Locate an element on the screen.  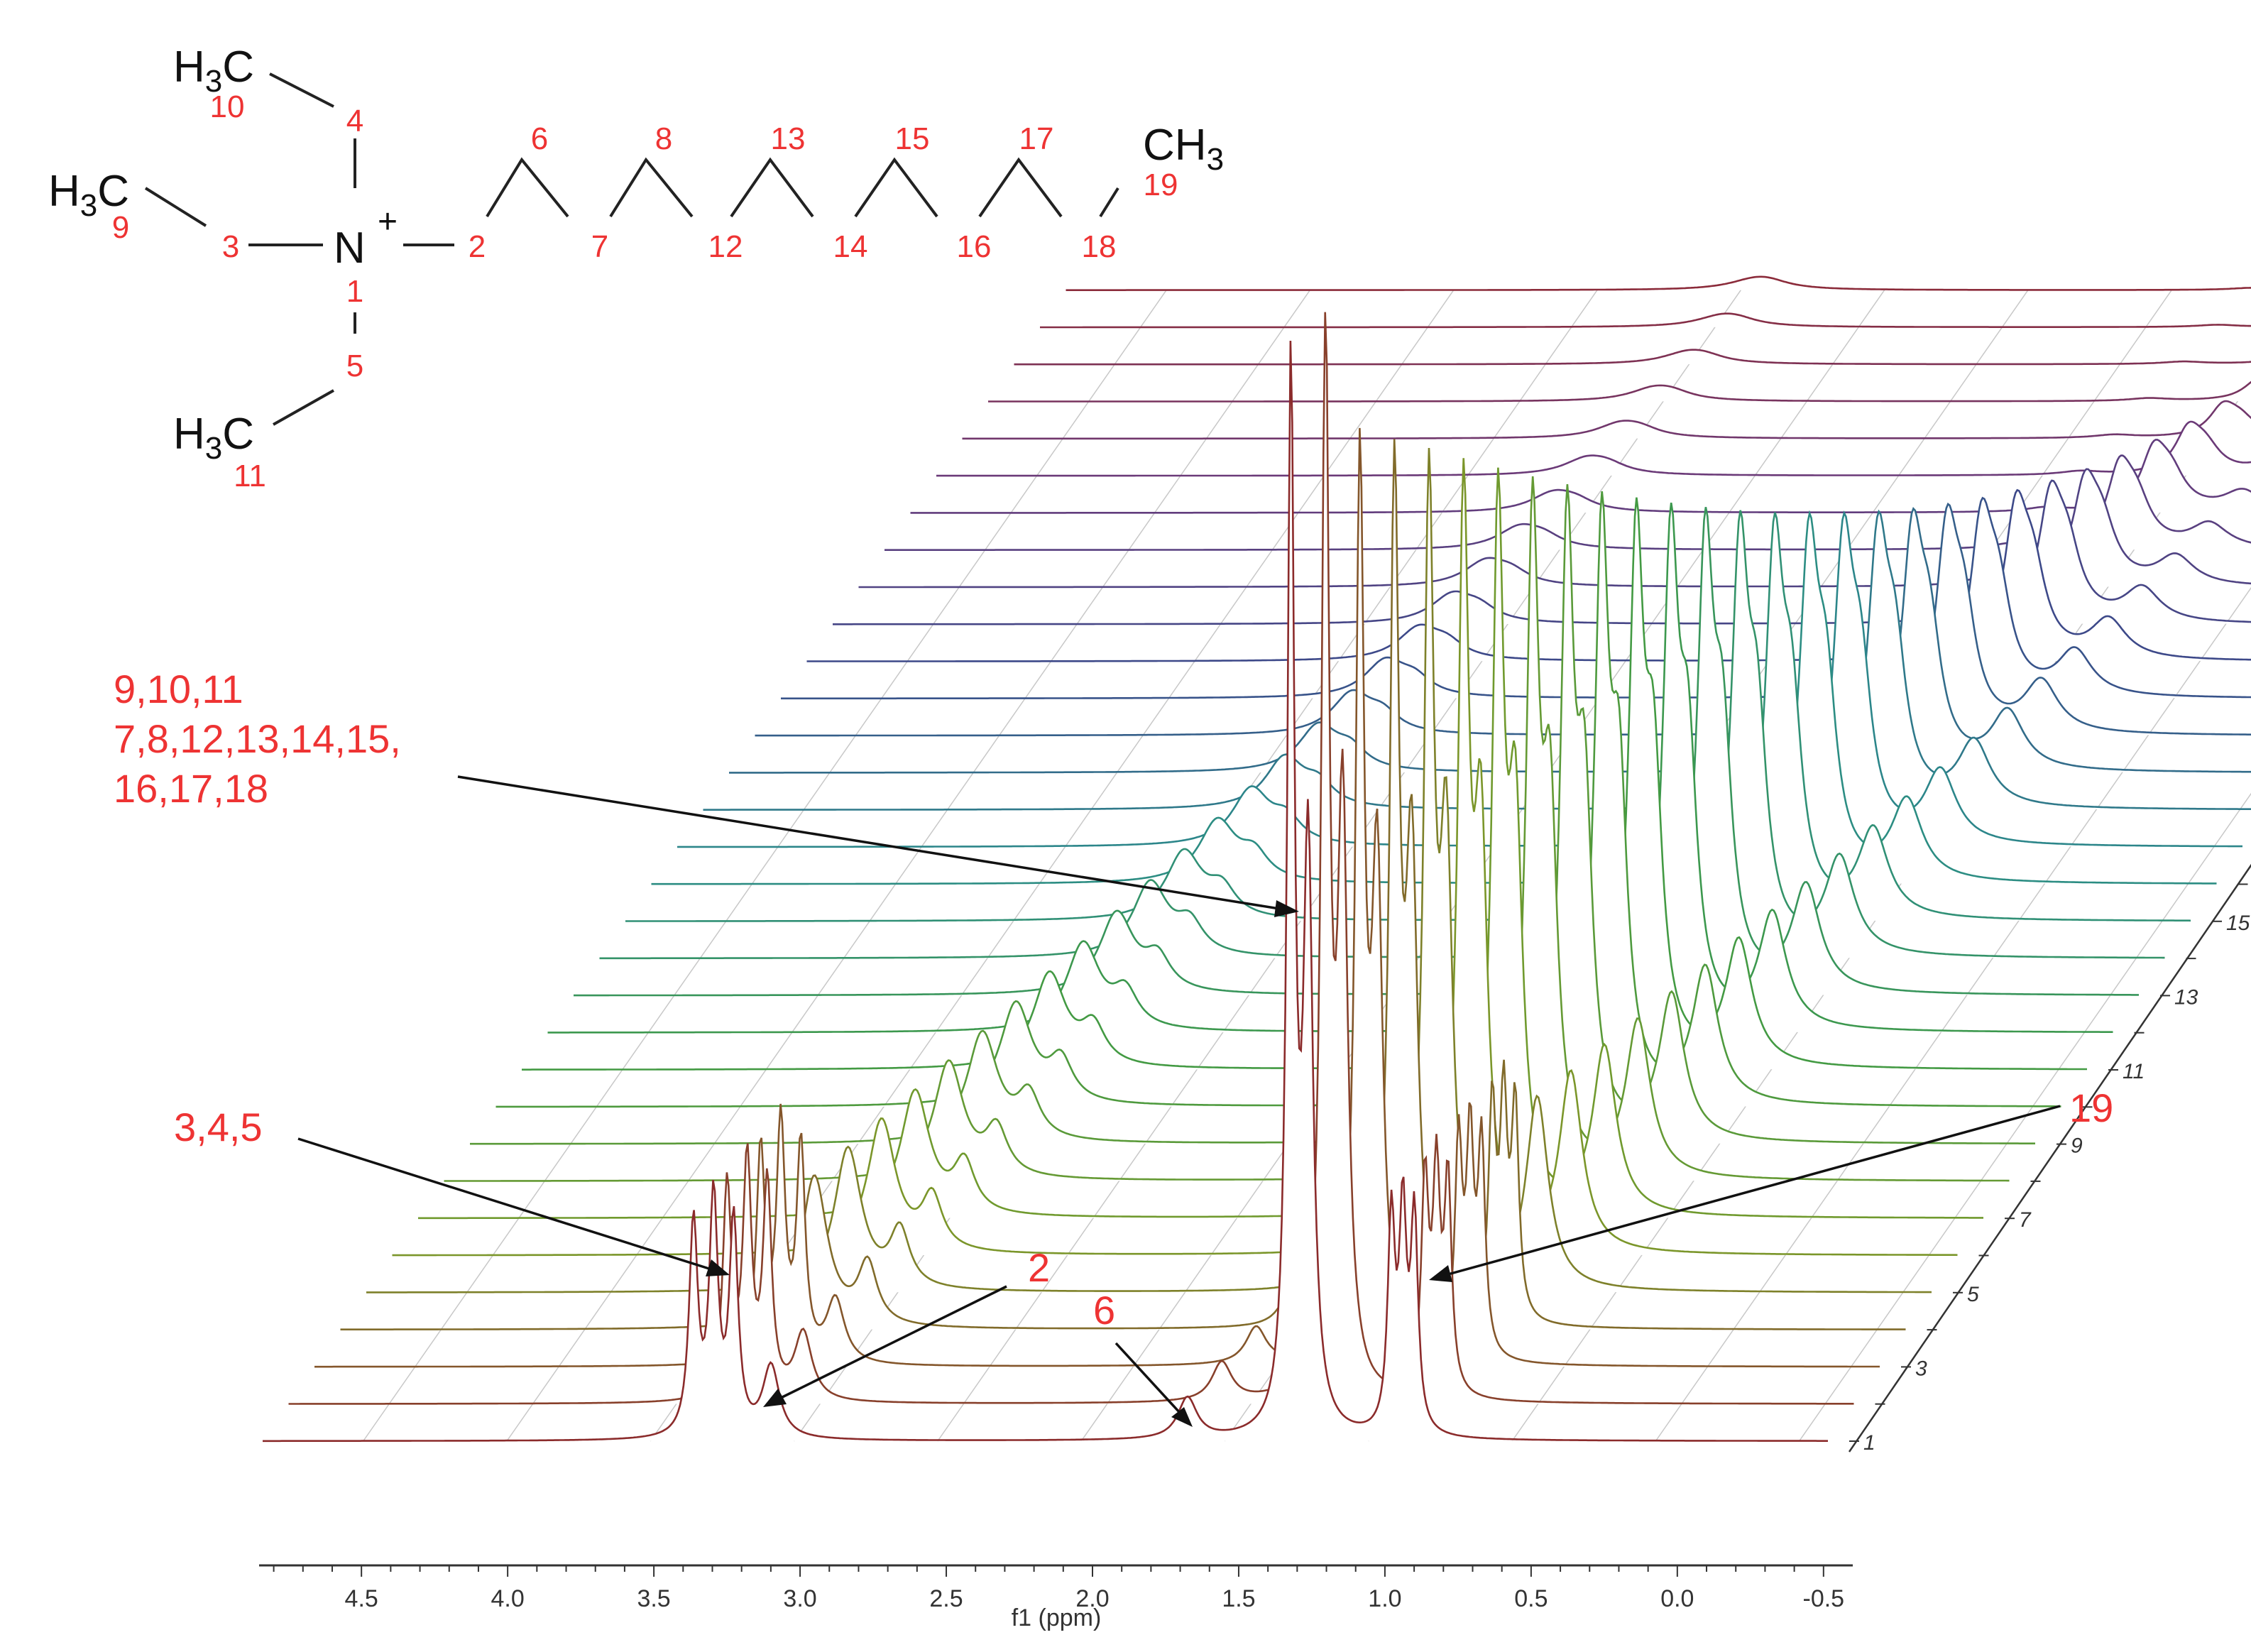
depth-tick-label: 9 is located at coordinates (2077, 1146).